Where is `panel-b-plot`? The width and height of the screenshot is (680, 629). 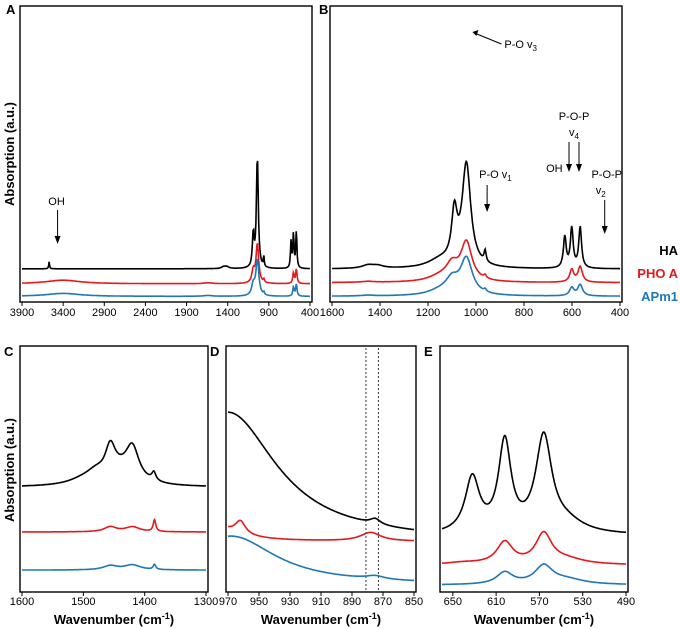 panel-b-plot is located at coordinates (476, 228).